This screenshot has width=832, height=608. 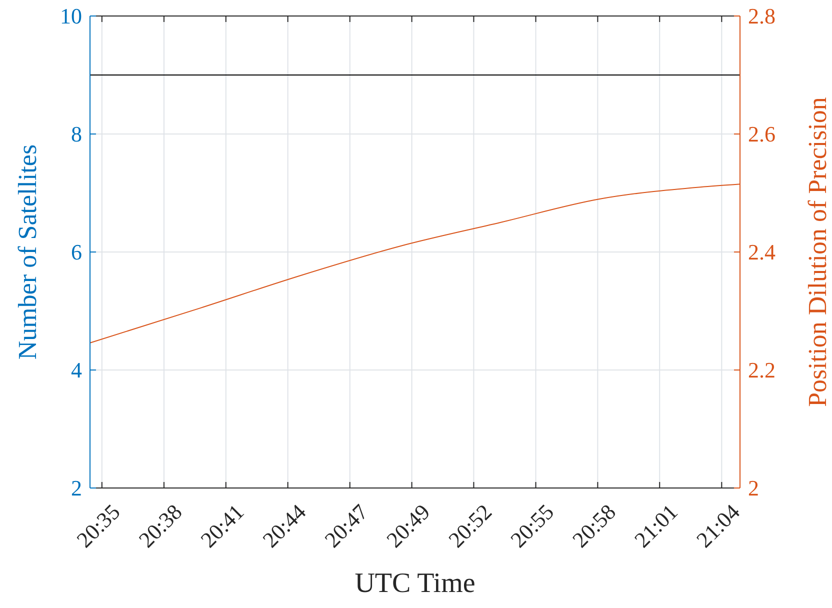 I want to click on y-tick-label: 2, so click(x=76, y=488).